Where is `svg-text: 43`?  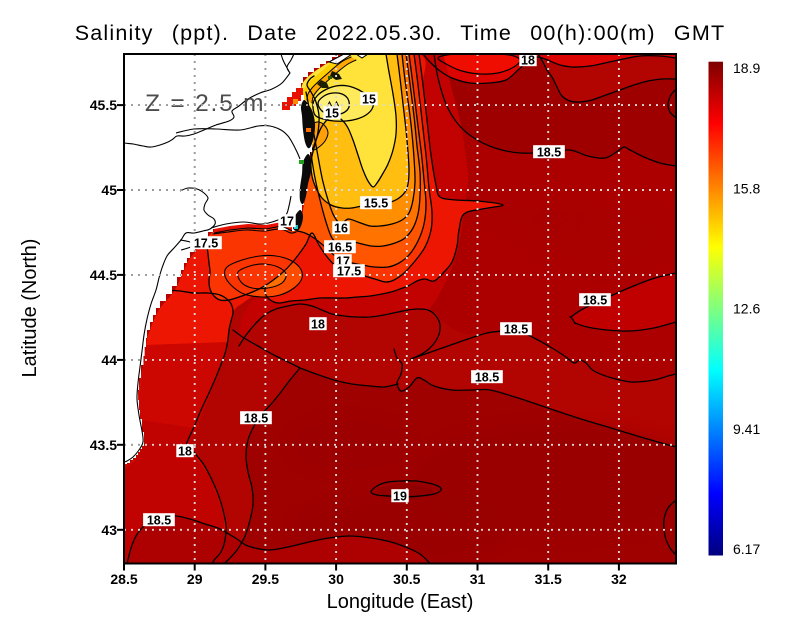 svg-text: 43 is located at coordinates (109, 530).